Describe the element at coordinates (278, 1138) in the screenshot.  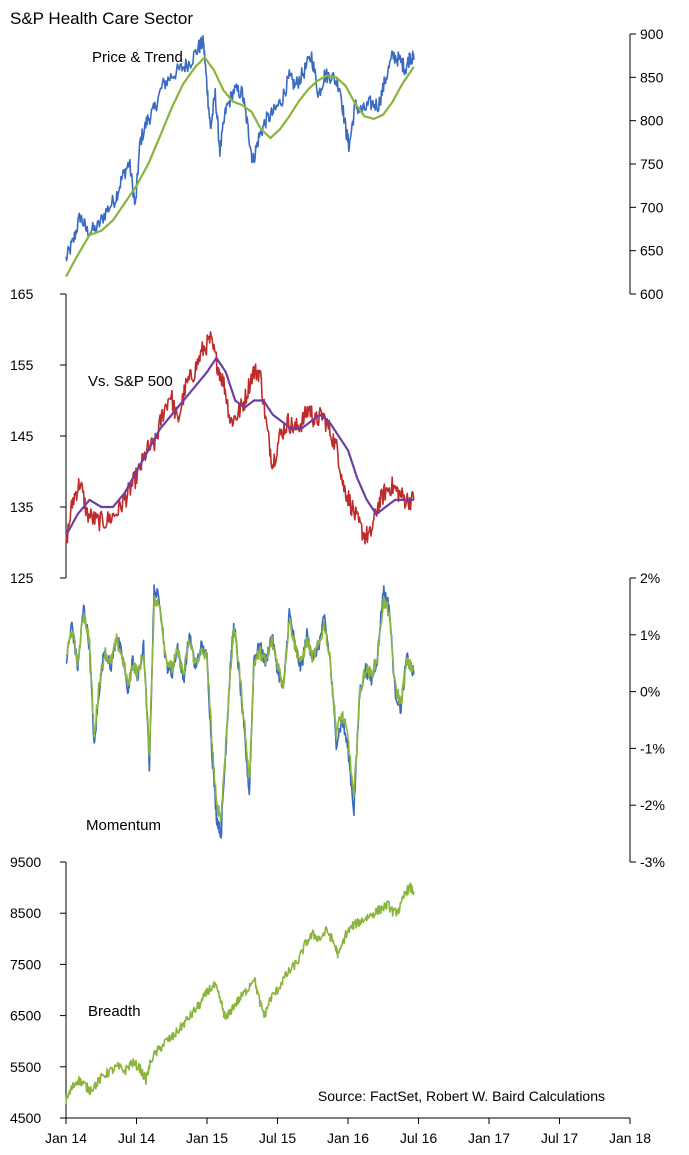
I see `x-tick-label: Jul 15` at that location.